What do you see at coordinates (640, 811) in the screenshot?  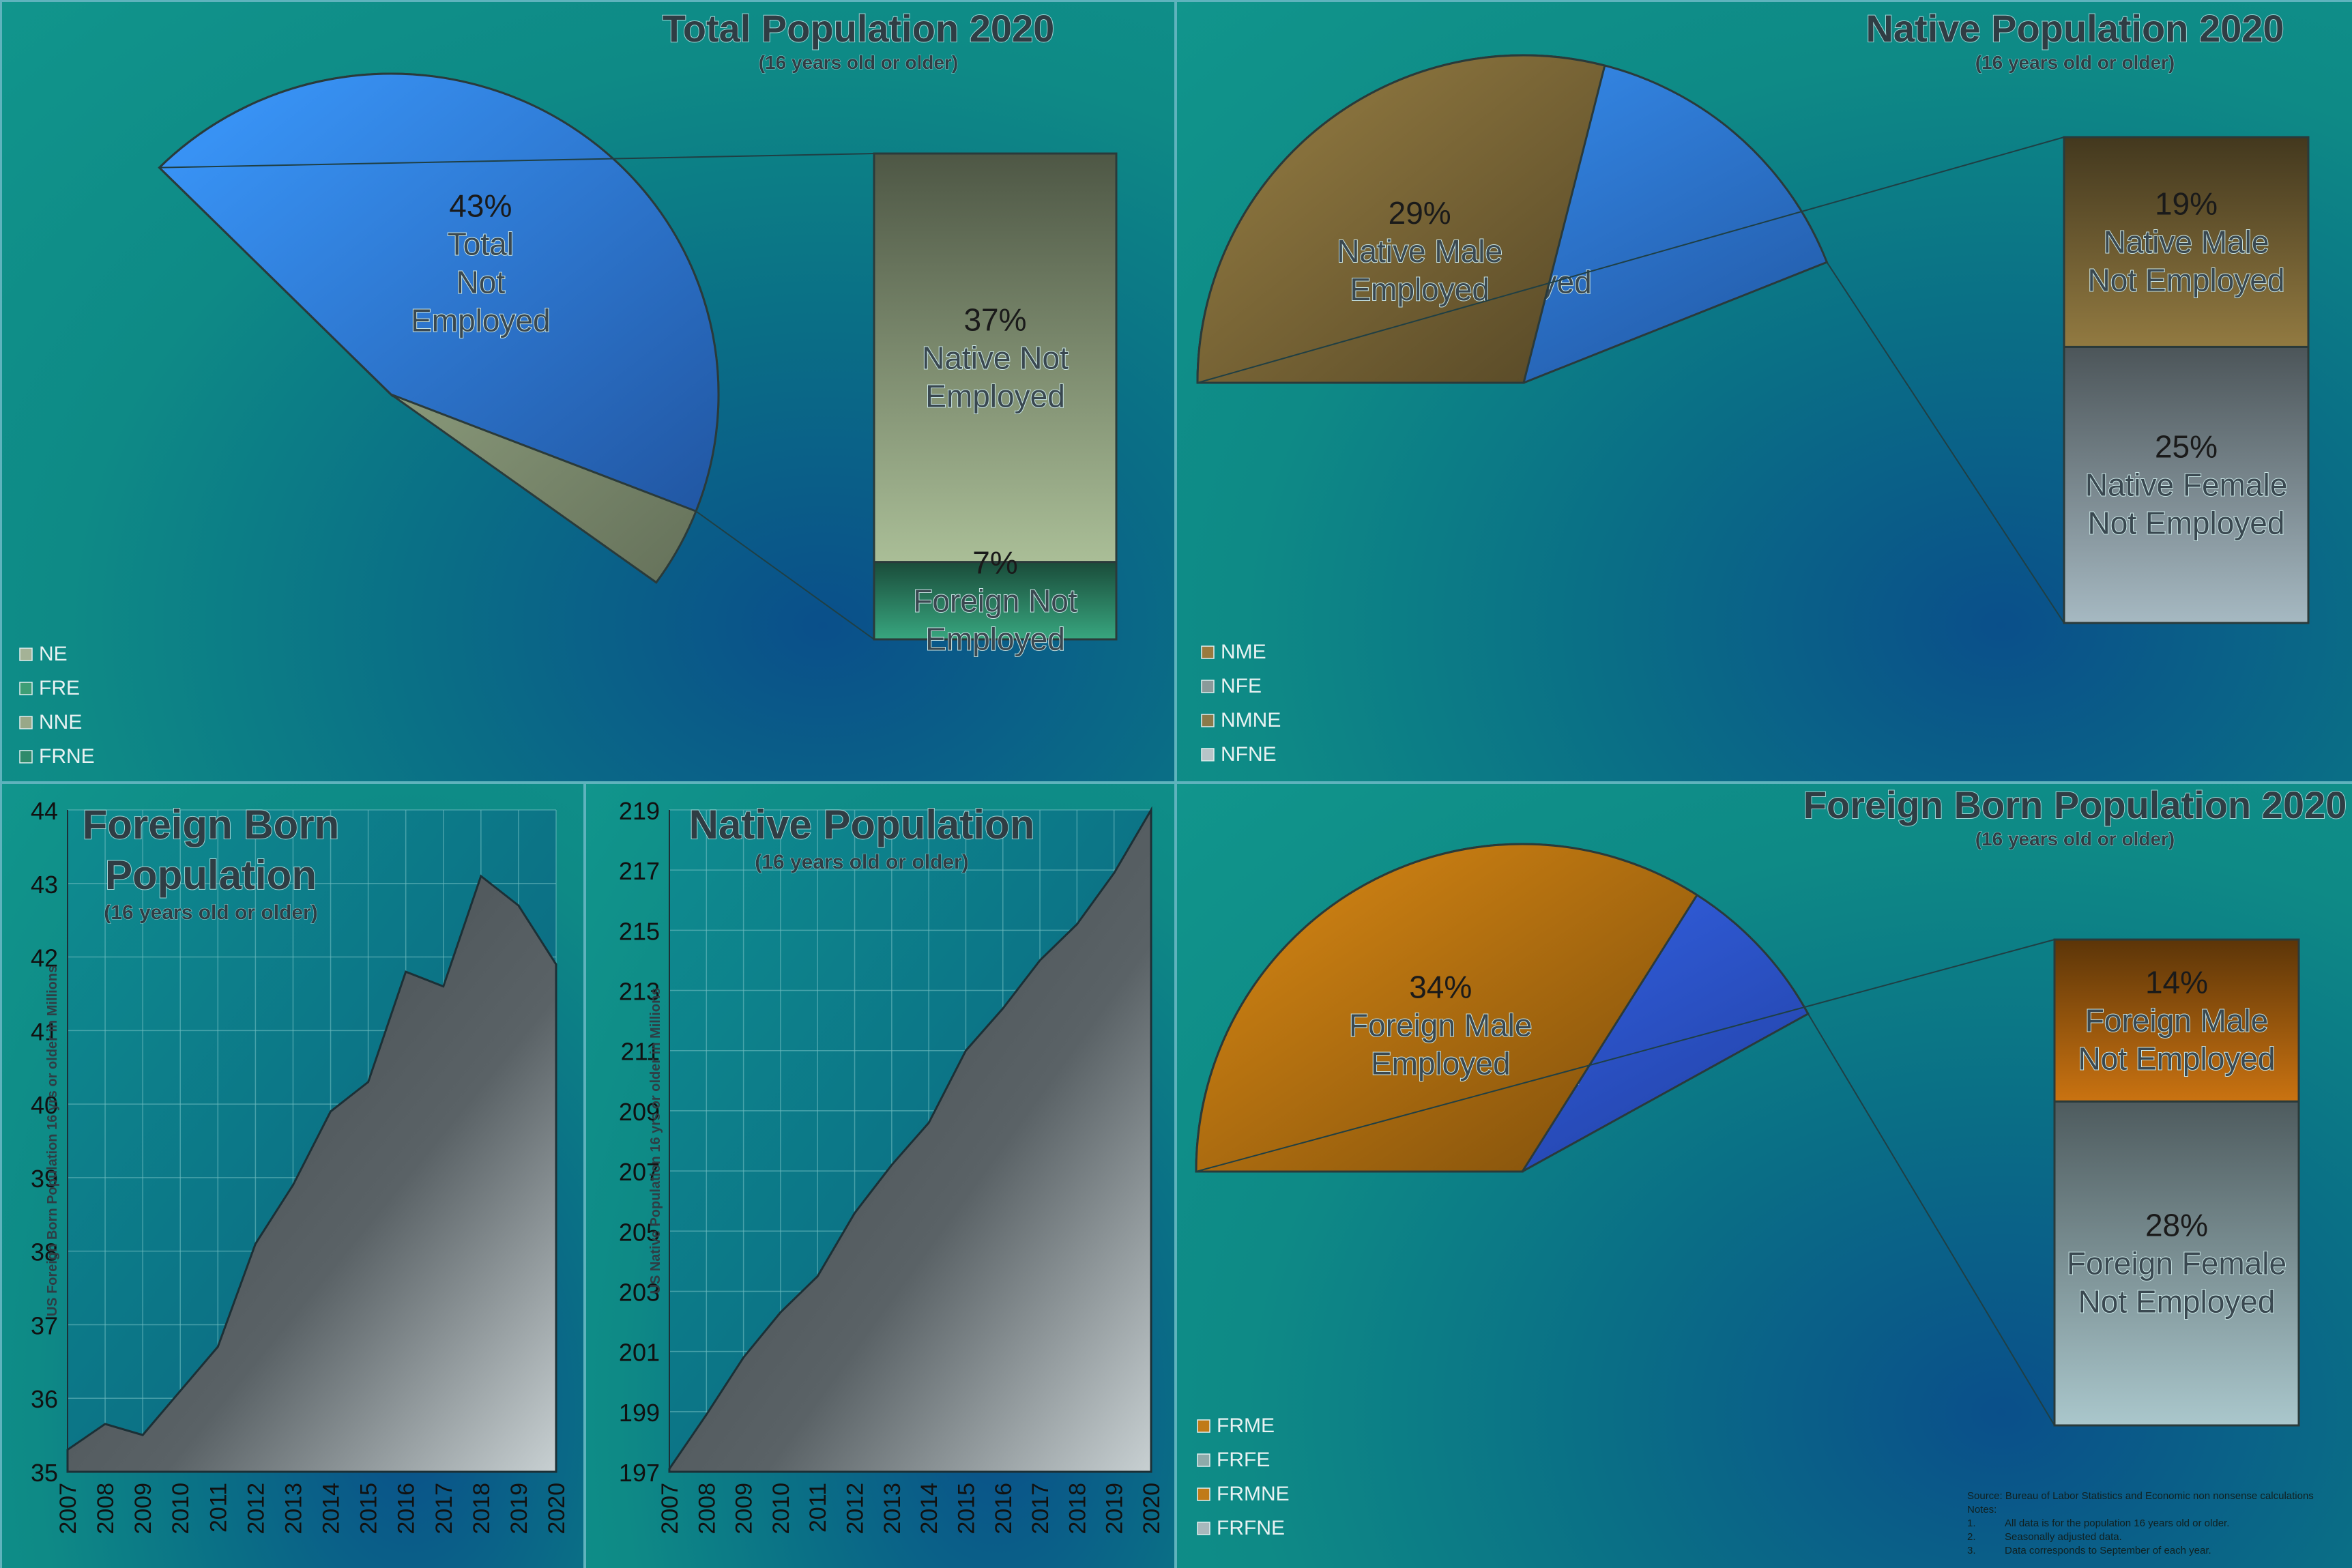 I see `y-tick-label: 219` at bounding box center [640, 811].